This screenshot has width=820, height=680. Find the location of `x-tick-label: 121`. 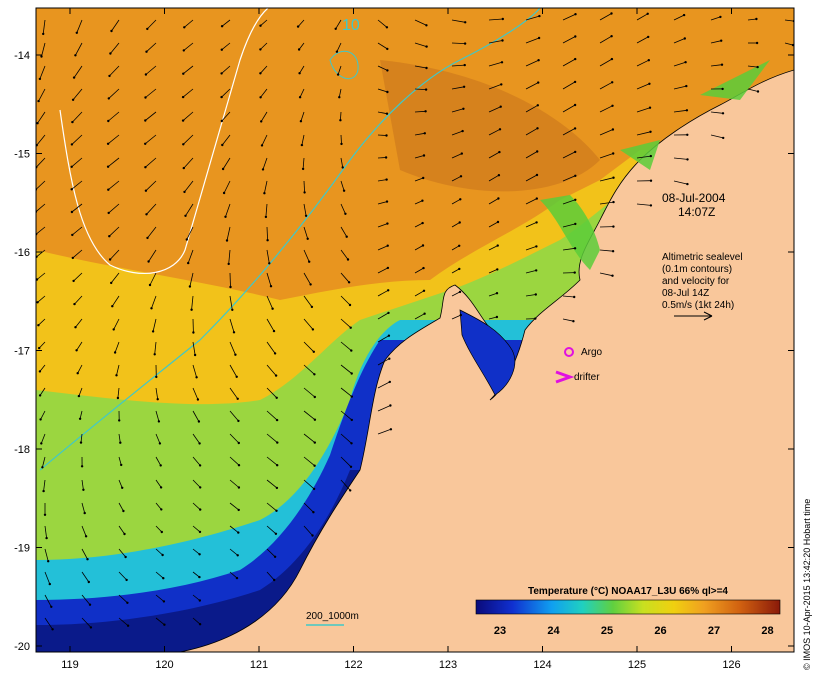

x-tick-label: 121 is located at coordinates (259, 665).